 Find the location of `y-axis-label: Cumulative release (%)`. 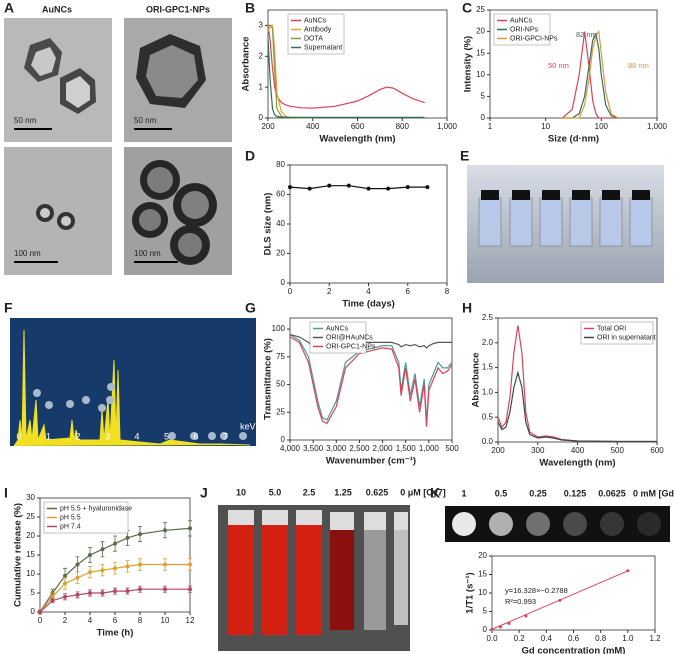

y-axis-label: Cumulative release (%) is located at coordinates (18, 555).